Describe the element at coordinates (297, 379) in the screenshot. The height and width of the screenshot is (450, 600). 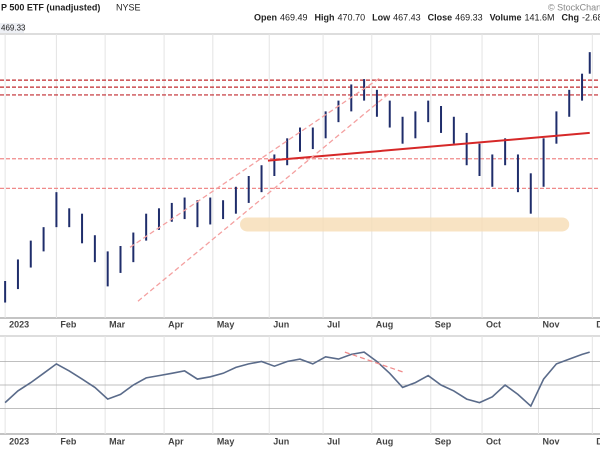
I see `rsi-line` at that location.